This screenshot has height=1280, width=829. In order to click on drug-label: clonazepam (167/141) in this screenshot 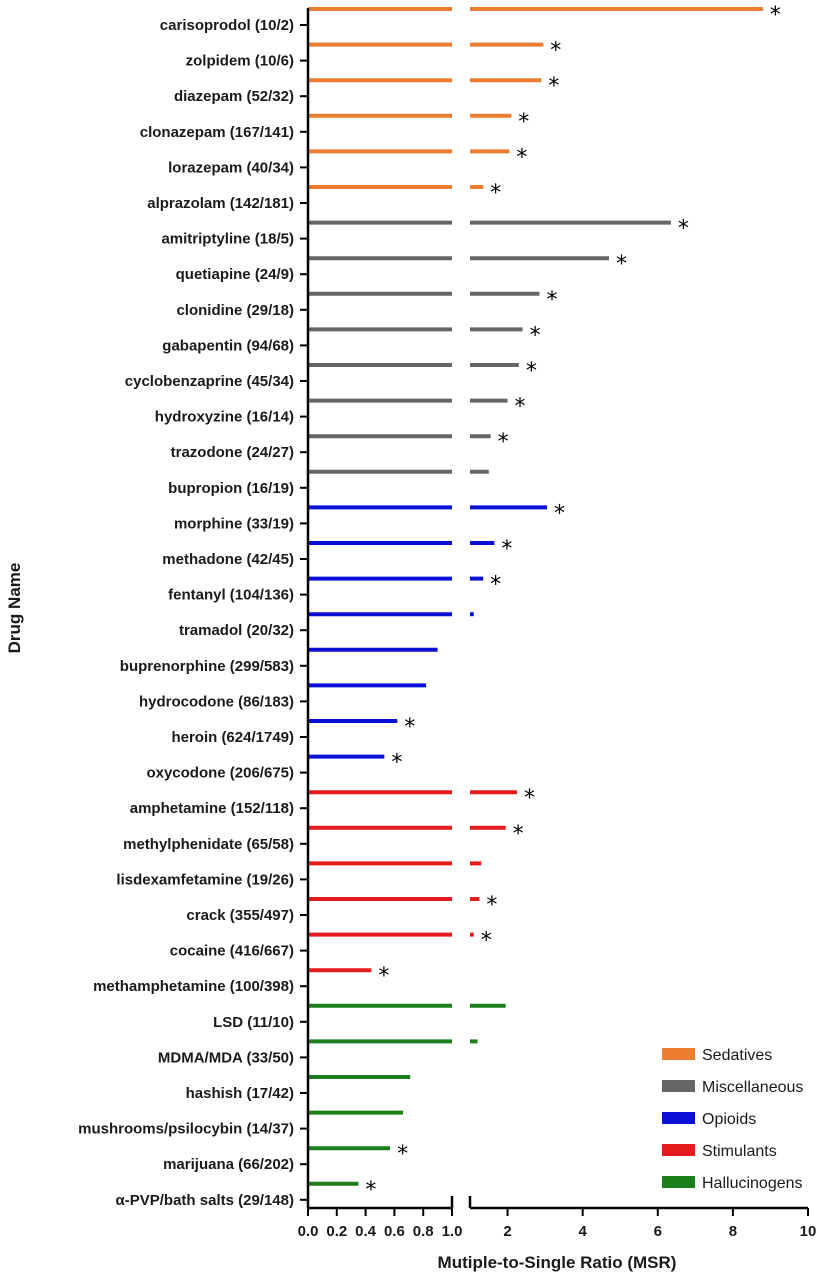, I will do `click(217, 132)`.